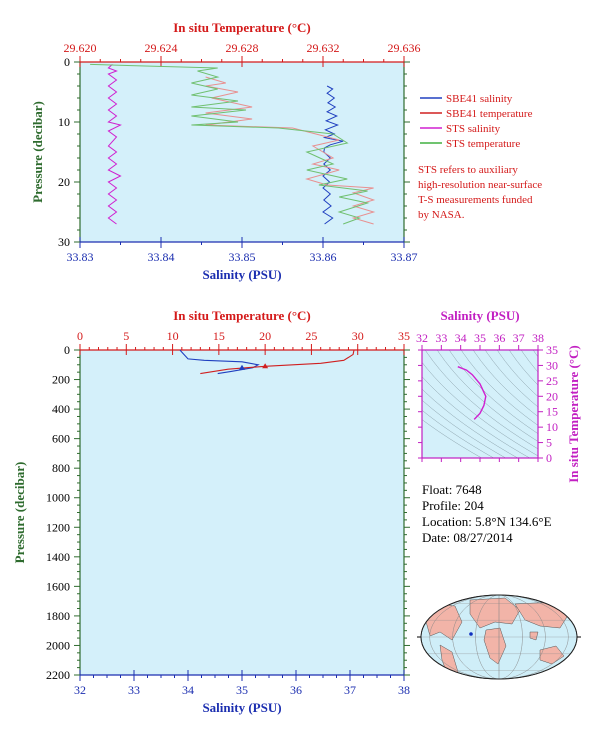 This screenshot has width=601, height=736. I want to click on lower-chart-y-tick-label: 600, so click(61, 439).